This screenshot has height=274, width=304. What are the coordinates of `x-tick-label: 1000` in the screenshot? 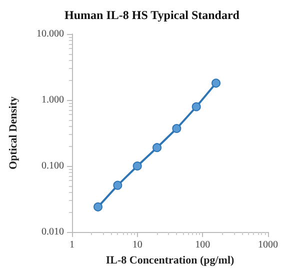 It's located at (268, 245).